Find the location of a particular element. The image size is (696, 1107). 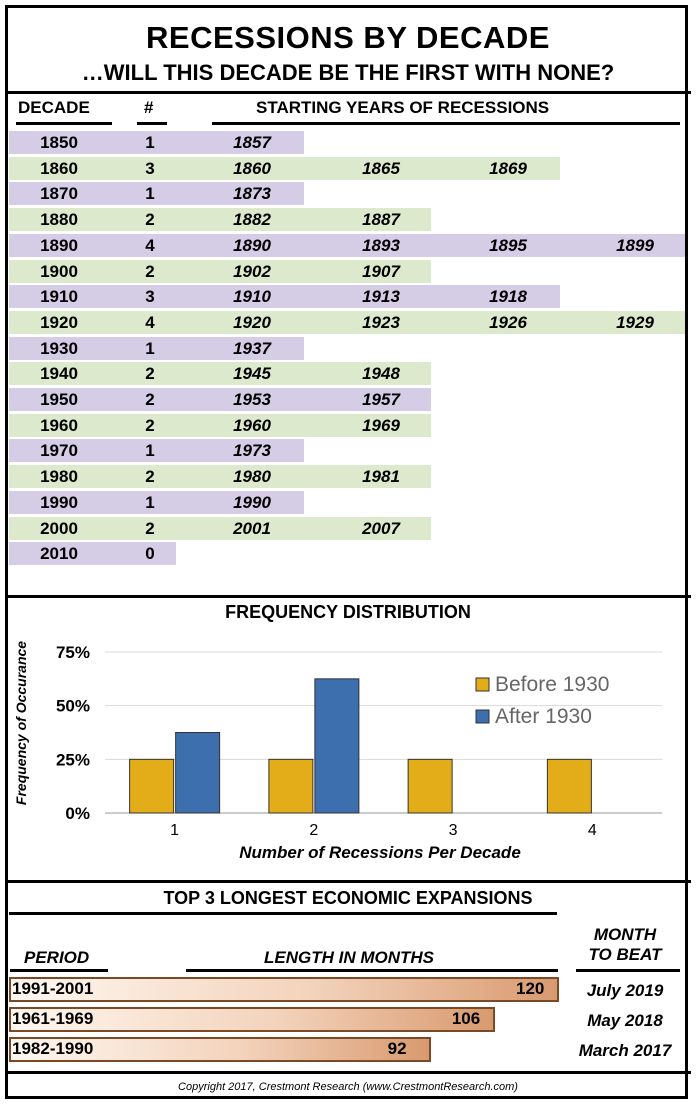

y-tick-label: 75% is located at coordinates (73, 652).